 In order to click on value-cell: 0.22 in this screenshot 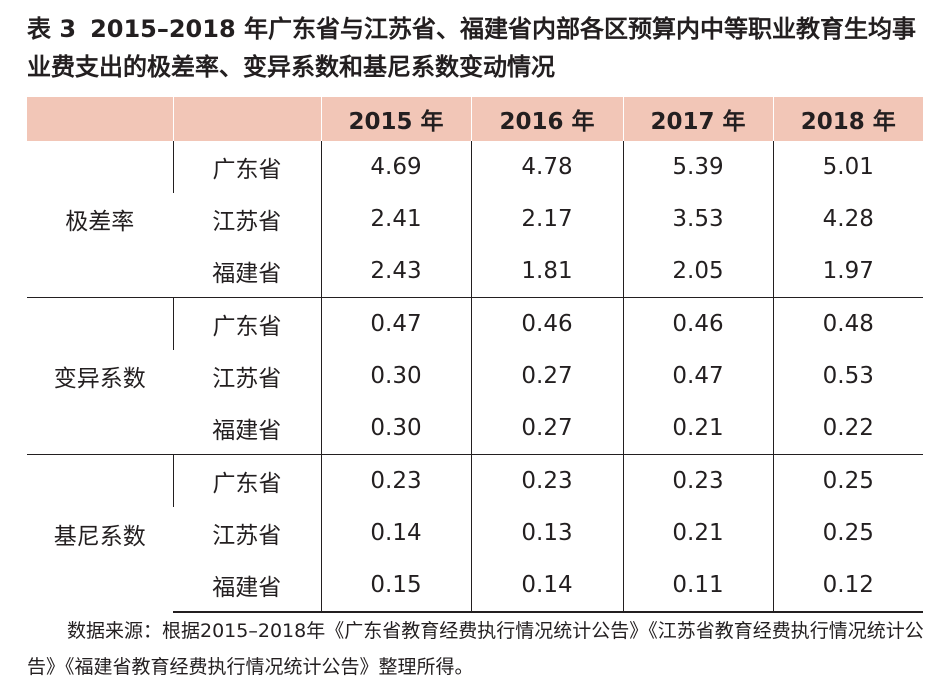, I will do `click(847, 428)`.